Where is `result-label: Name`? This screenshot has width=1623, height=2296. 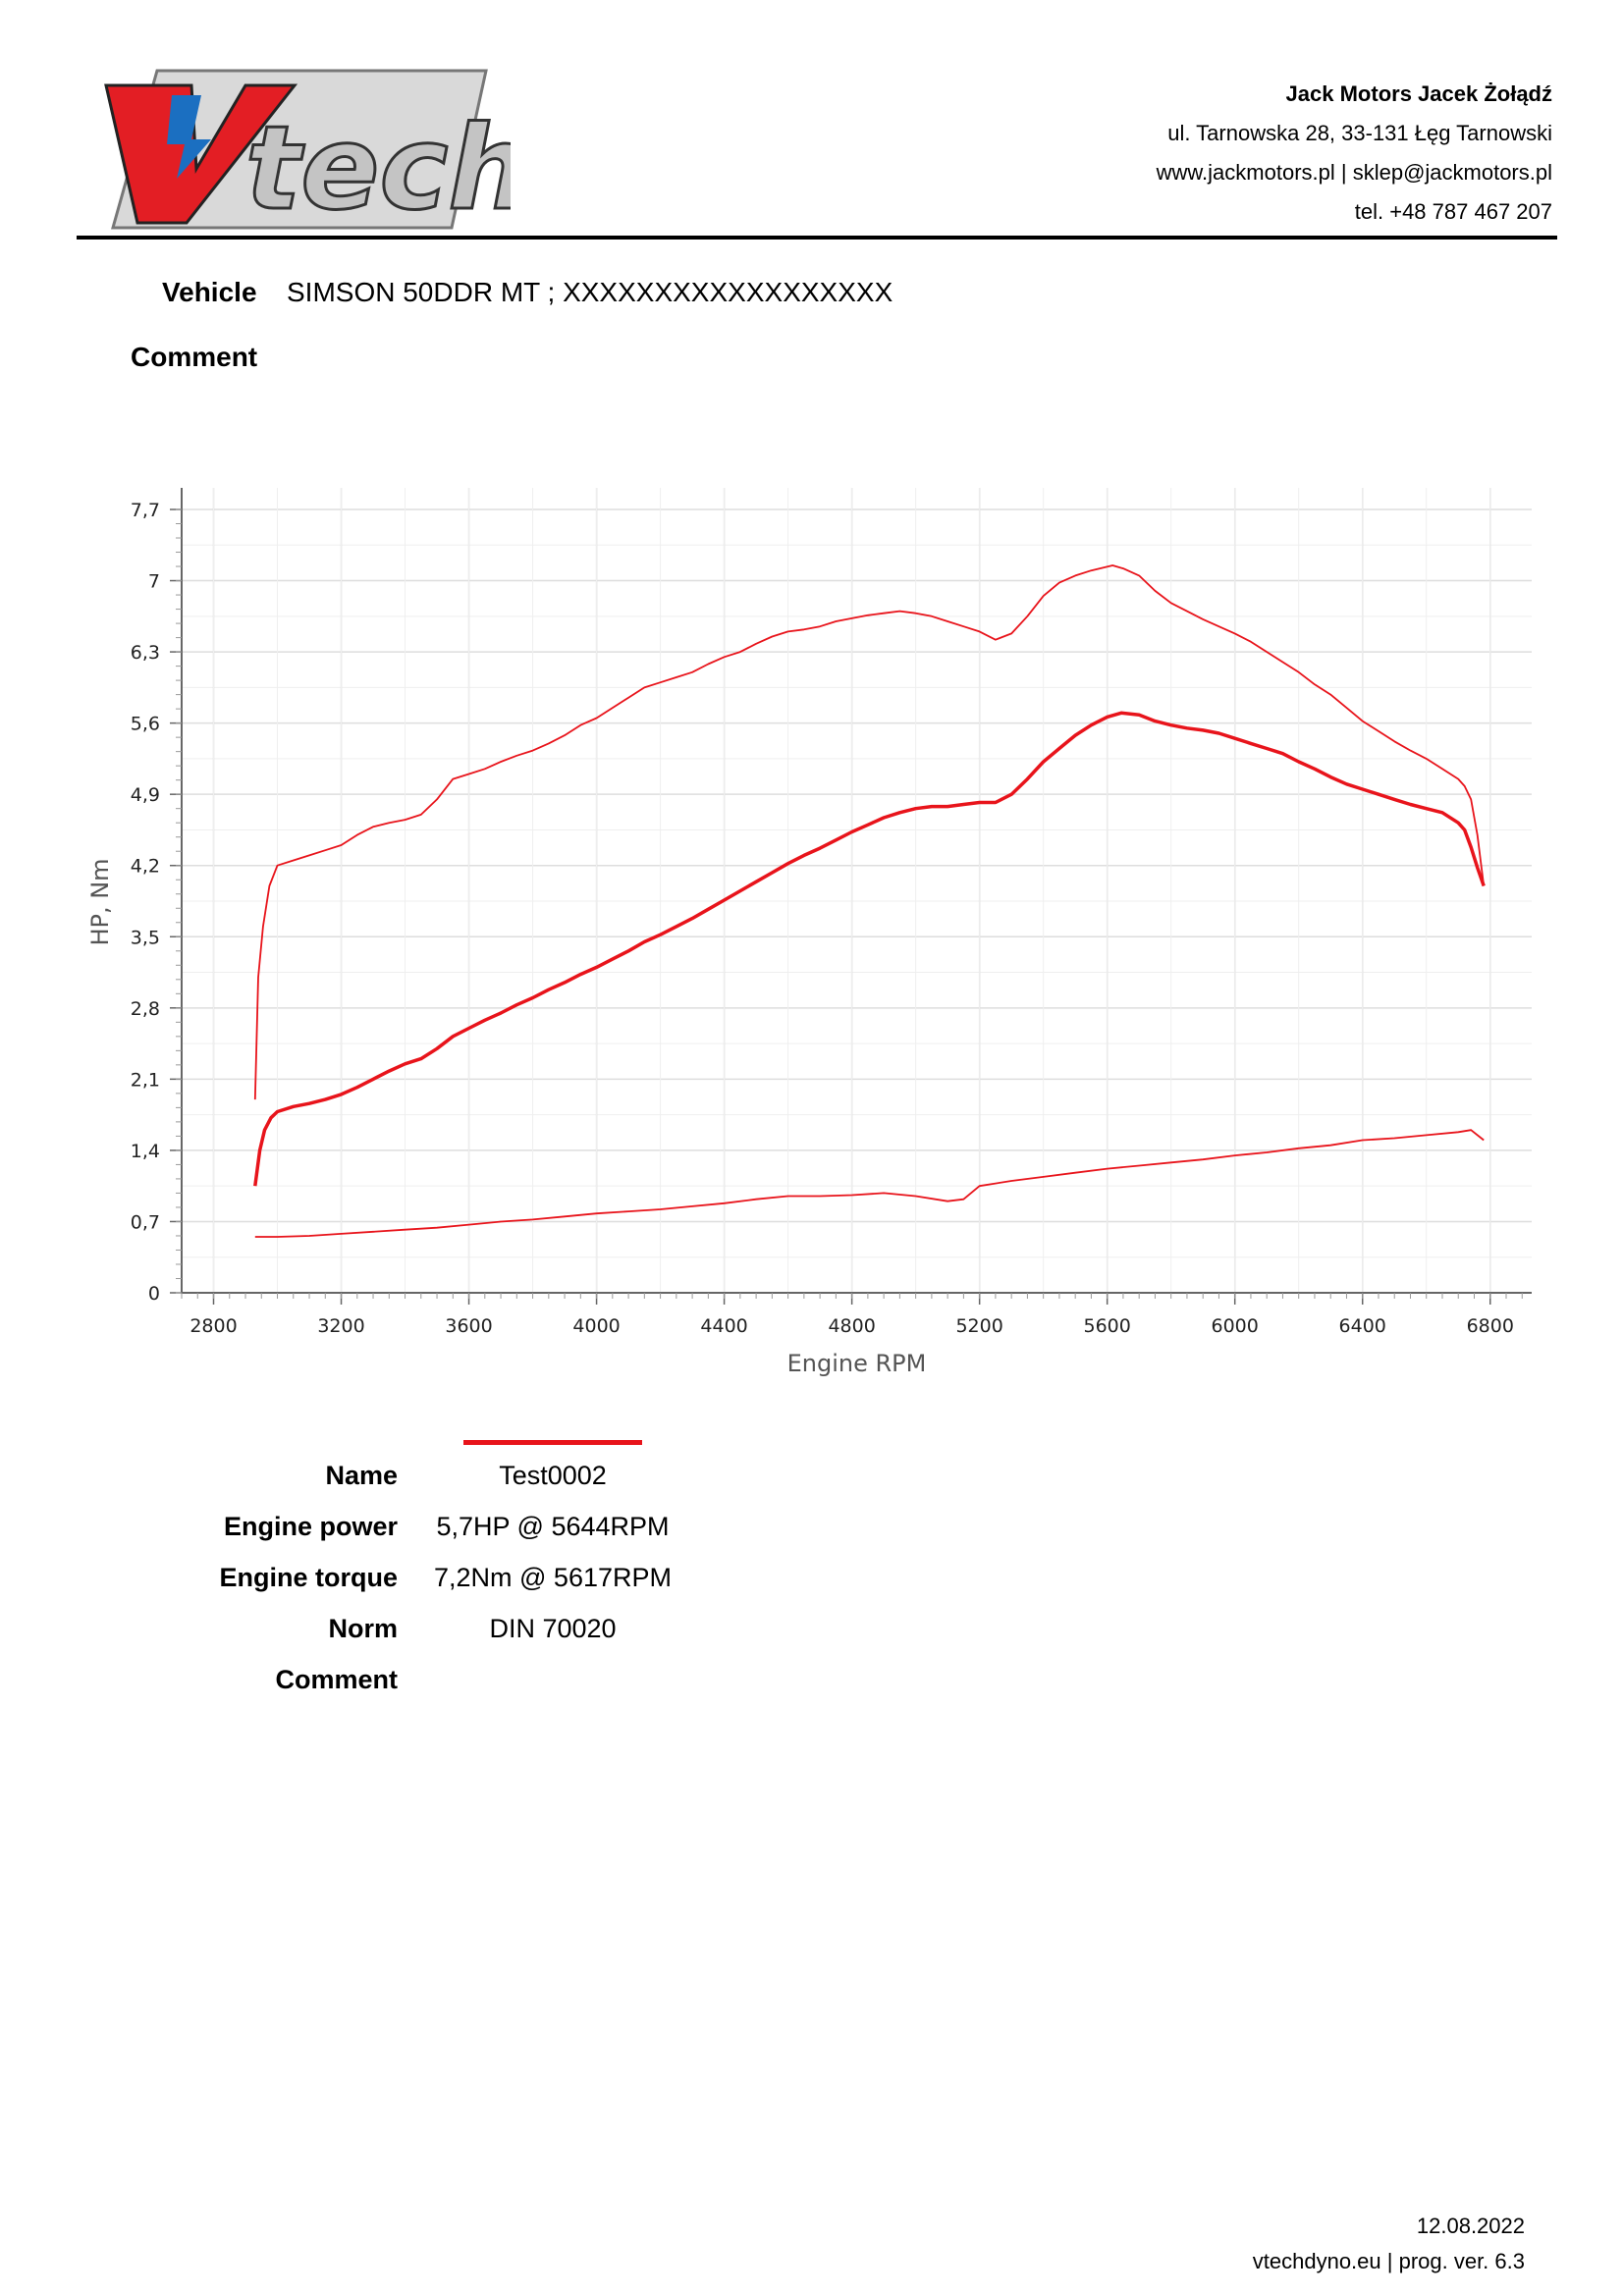
result-label: Name is located at coordinates (361, 1475).